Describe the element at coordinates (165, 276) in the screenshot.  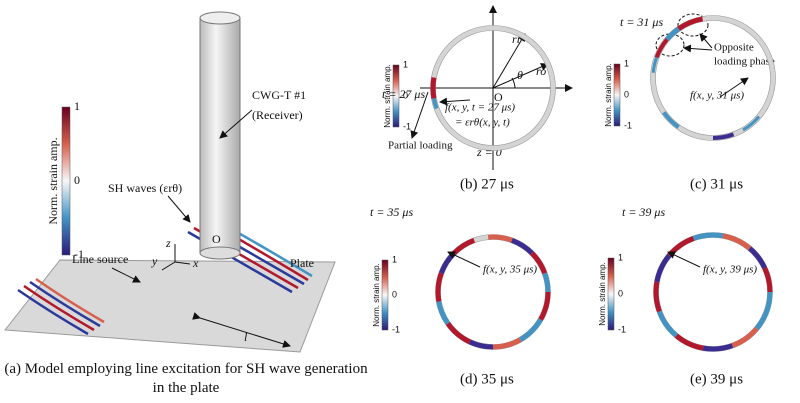
I see `wave-stripes` at that location.